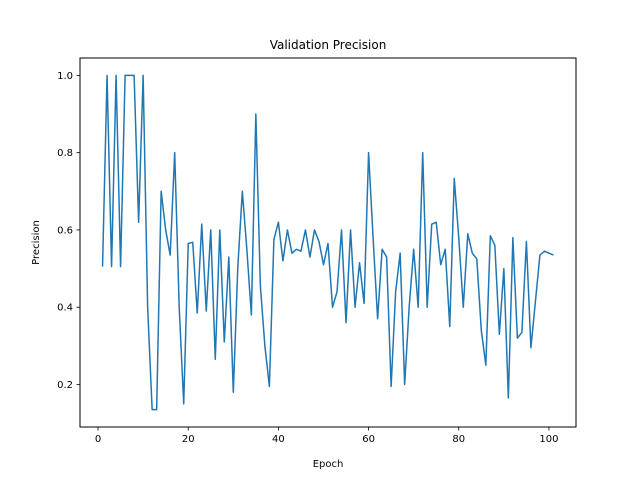 This screenshot has height=480, width=640. What do you see at coordinates (65, 76) in the screenshot?
I see `y-tick-label: 1.0` at bounding box center [65, 76].